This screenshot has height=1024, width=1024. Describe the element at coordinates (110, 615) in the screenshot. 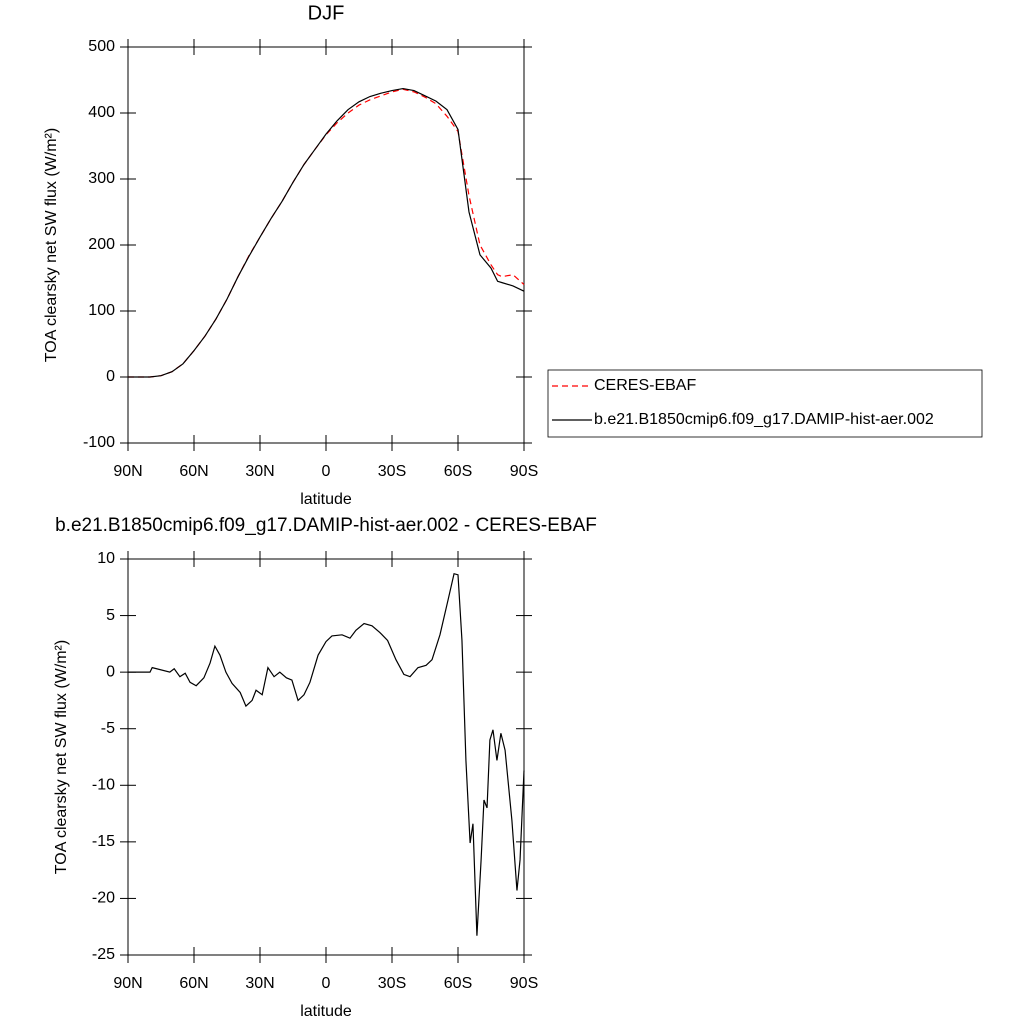

I see `y-tick-label: 5` at that location.